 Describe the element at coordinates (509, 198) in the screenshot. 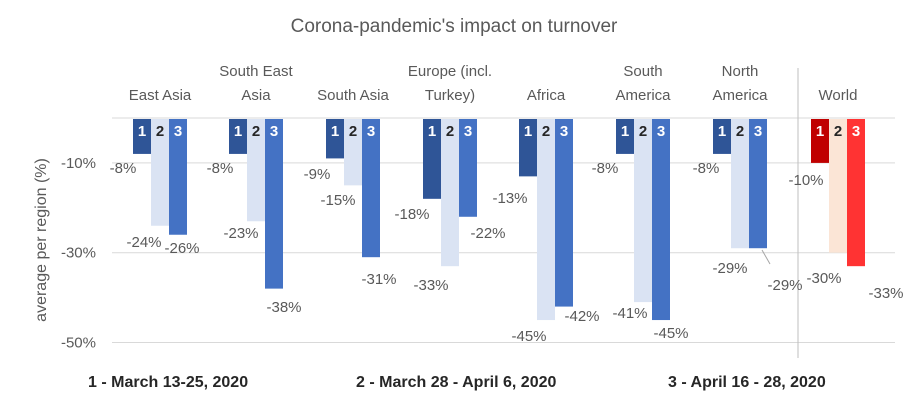

I see `data-label: -13%` at that location.